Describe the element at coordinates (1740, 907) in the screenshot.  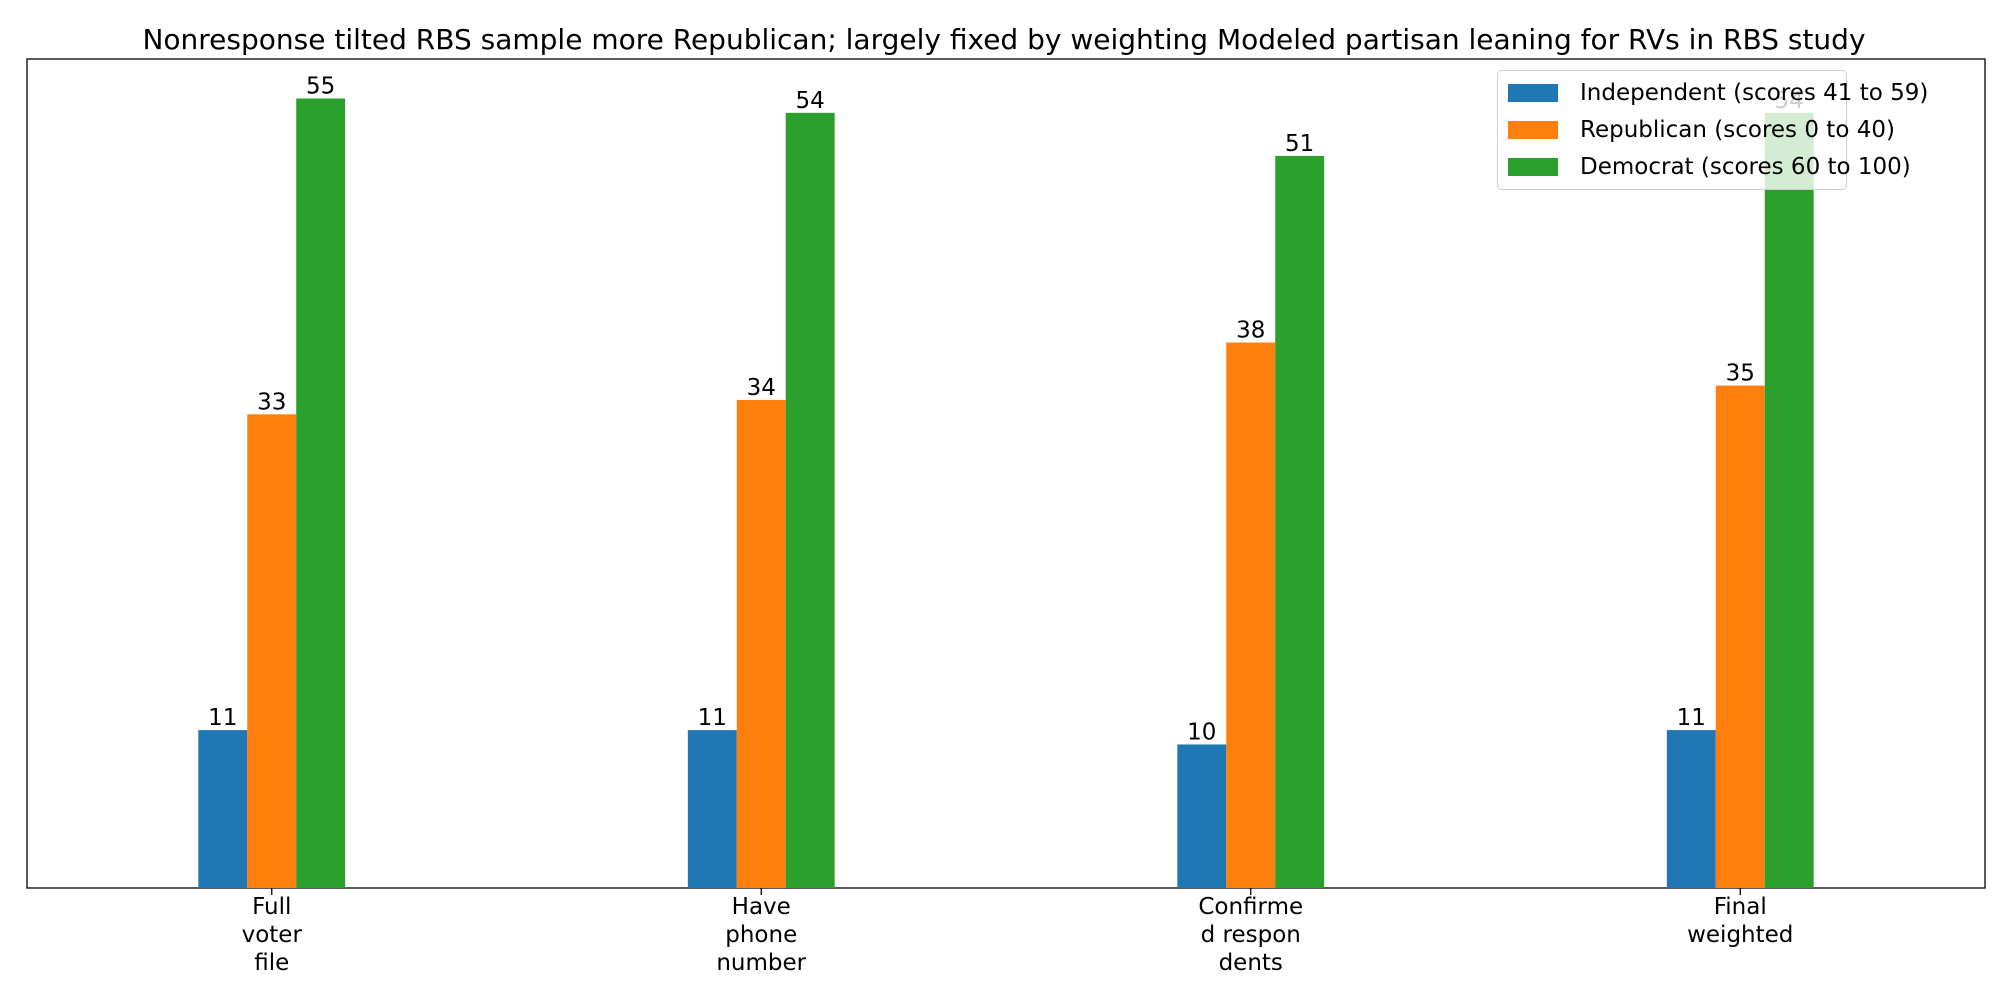
I see `x-tick-label-line: Final` at that location.